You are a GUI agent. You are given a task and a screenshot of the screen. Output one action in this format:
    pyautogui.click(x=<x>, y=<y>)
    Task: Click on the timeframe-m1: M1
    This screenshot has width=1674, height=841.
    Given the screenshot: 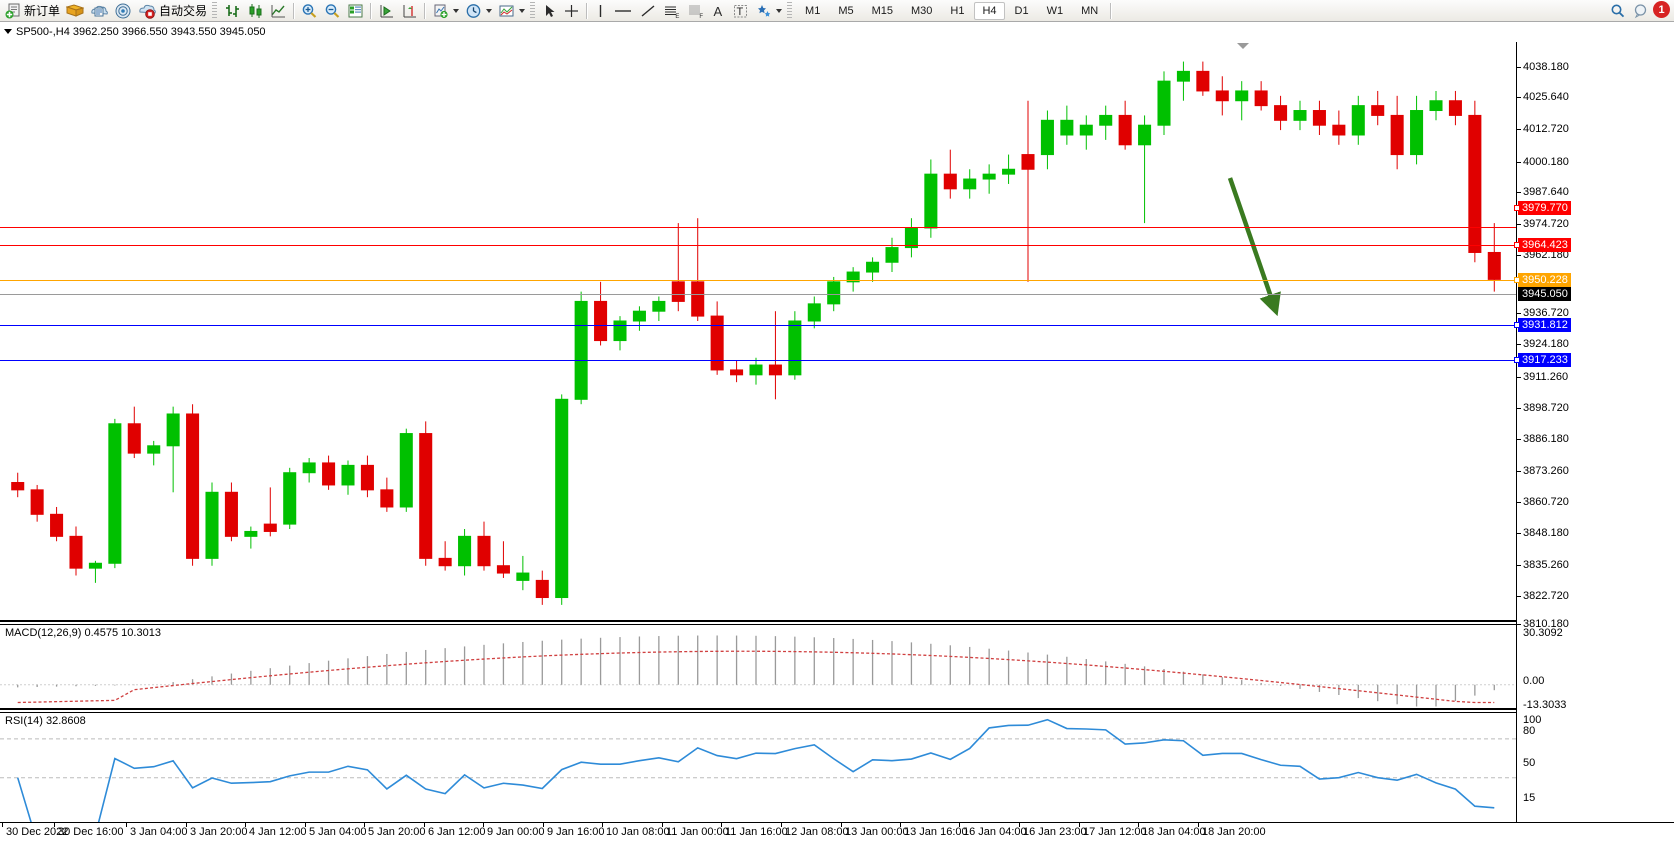 What is the action you would take?
    pyautogui.click(x=813, y=10)
    